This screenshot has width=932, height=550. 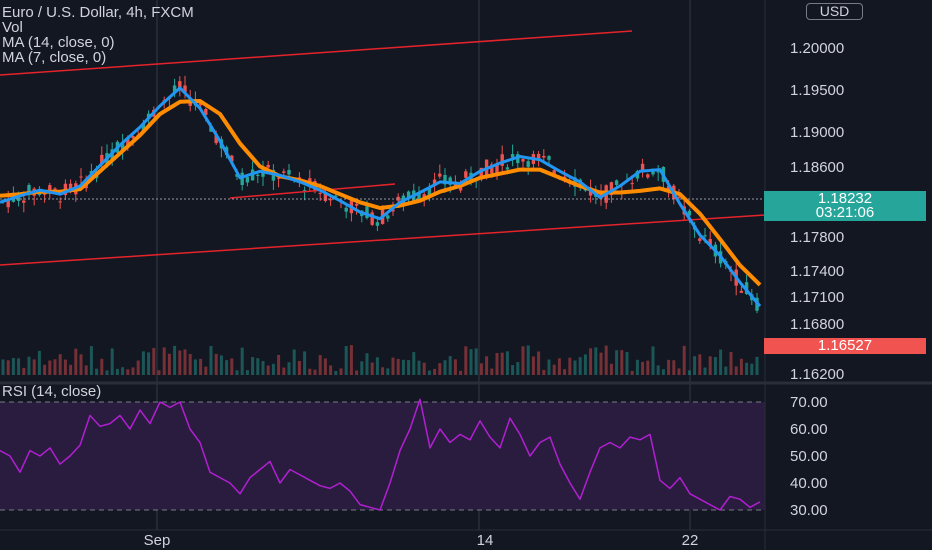 What do you see at coordinates (845, 199) in the screenshot?
I see `price-tag-current: 1.18232` at bounding box center [845, 199].